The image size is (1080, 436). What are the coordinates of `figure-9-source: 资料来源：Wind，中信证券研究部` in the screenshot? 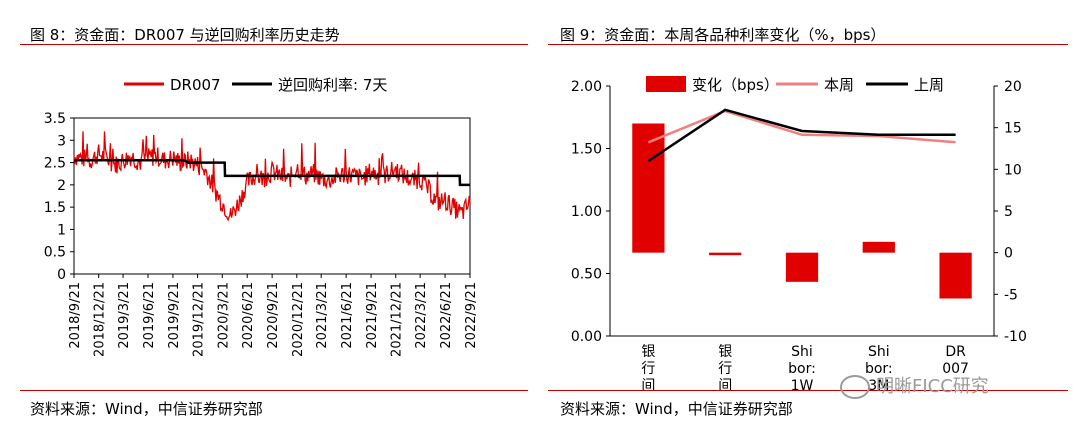 It's located at (676, 409).